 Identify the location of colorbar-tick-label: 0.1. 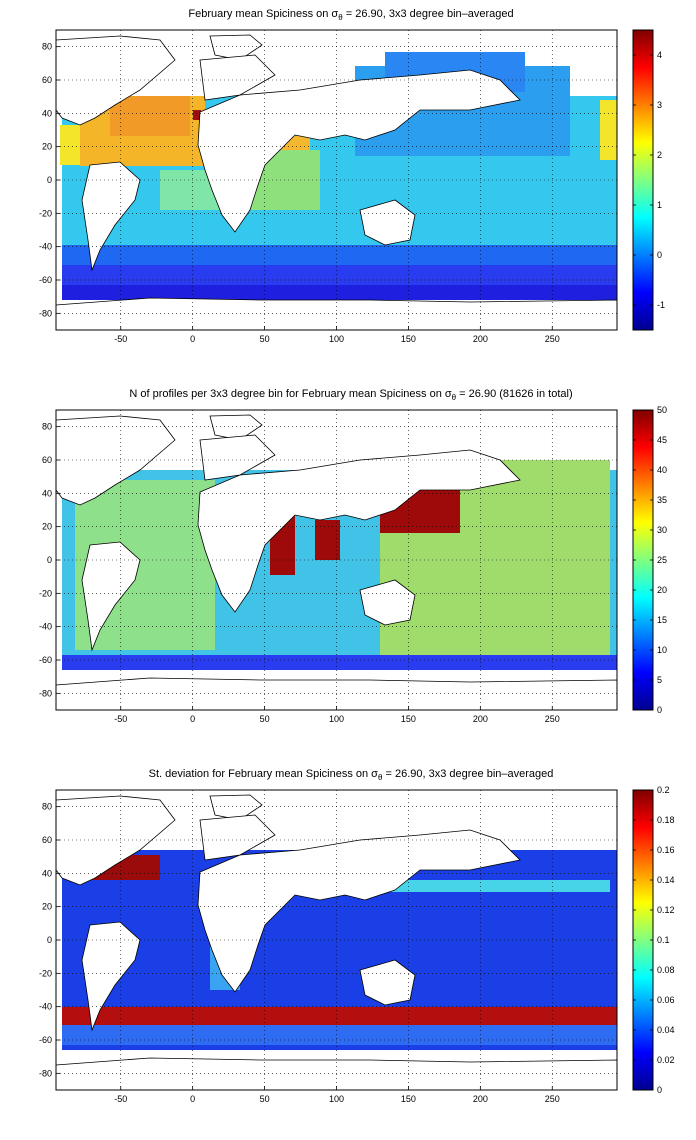
(663, 940).